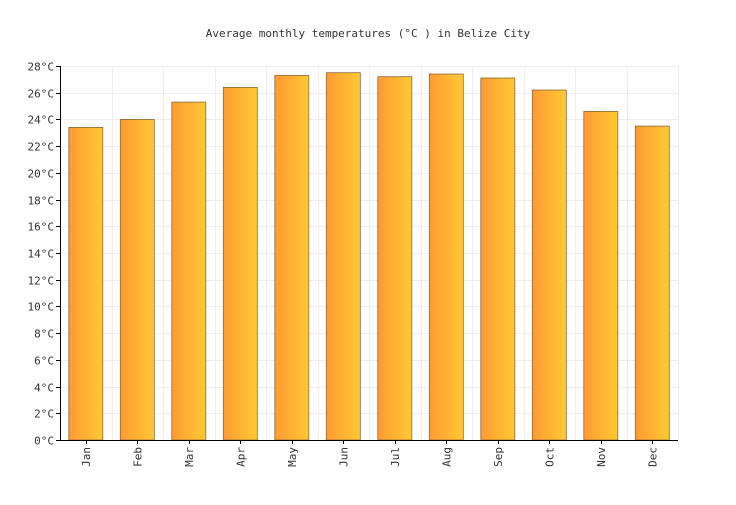  I want to click on bar-may, so click(292, 258).